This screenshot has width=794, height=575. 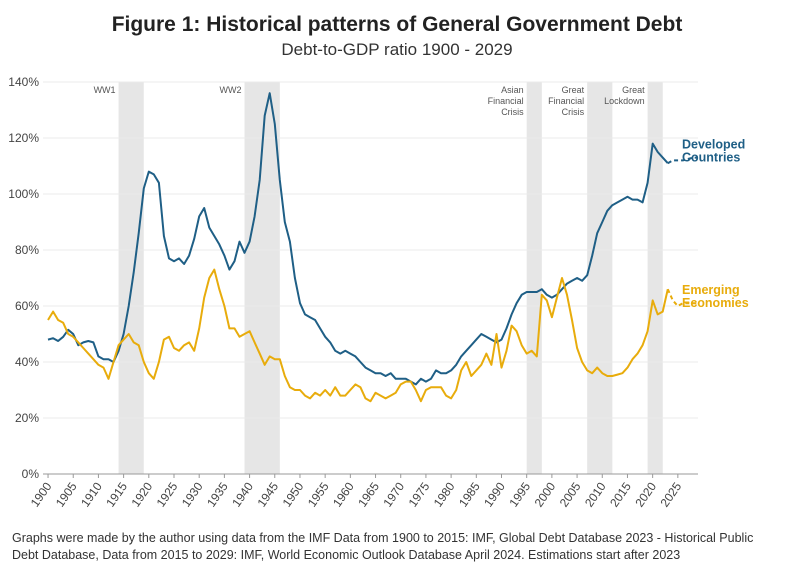 What do you see at coordinates (217, 494) in the screenshot?
I see `x-tick-label: 1935` at bounding box center [217, 494].